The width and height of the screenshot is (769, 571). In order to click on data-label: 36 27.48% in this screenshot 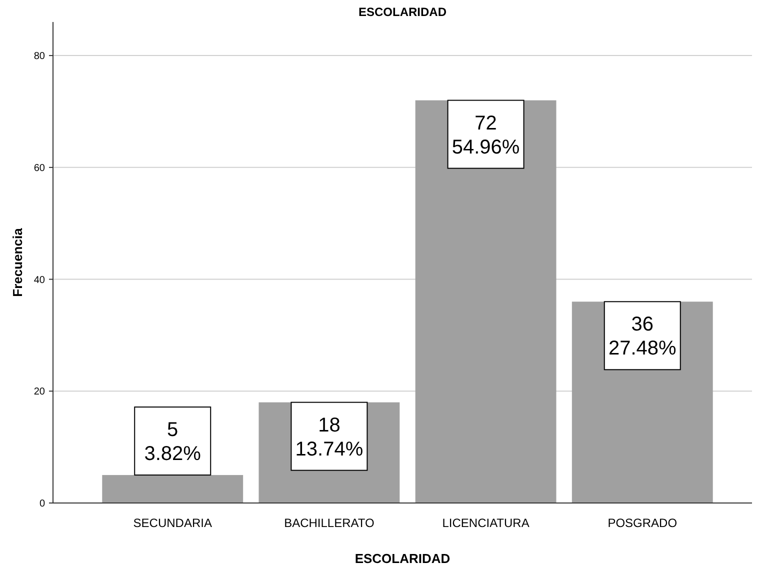, I will do `click(642, 337)`.